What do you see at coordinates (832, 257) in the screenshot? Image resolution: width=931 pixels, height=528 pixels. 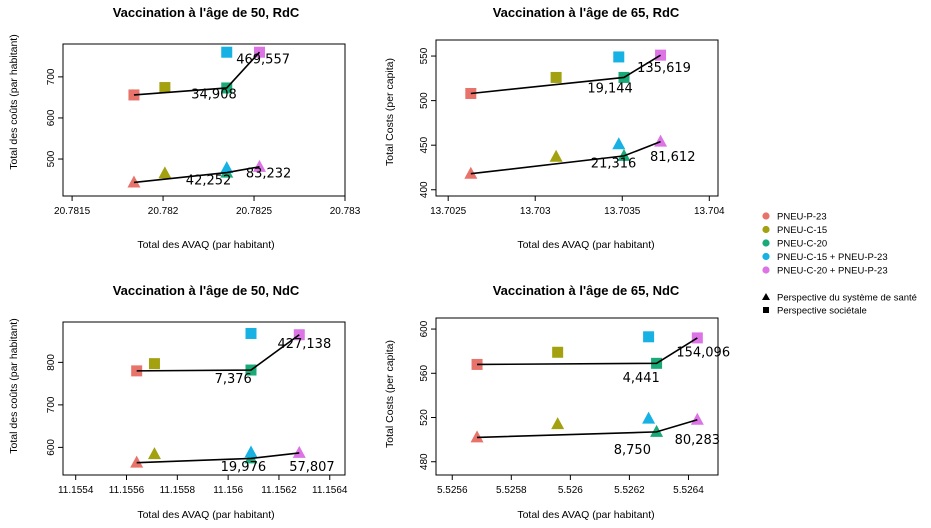 I see `legend-series-label: PNEU-C-15 + PNEU-P-23` at bounding box center [832, 257].